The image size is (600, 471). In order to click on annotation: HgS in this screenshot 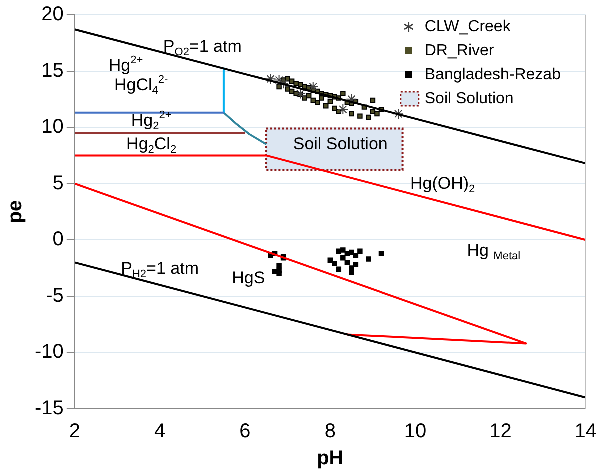, I will do `click(249, 278)`.